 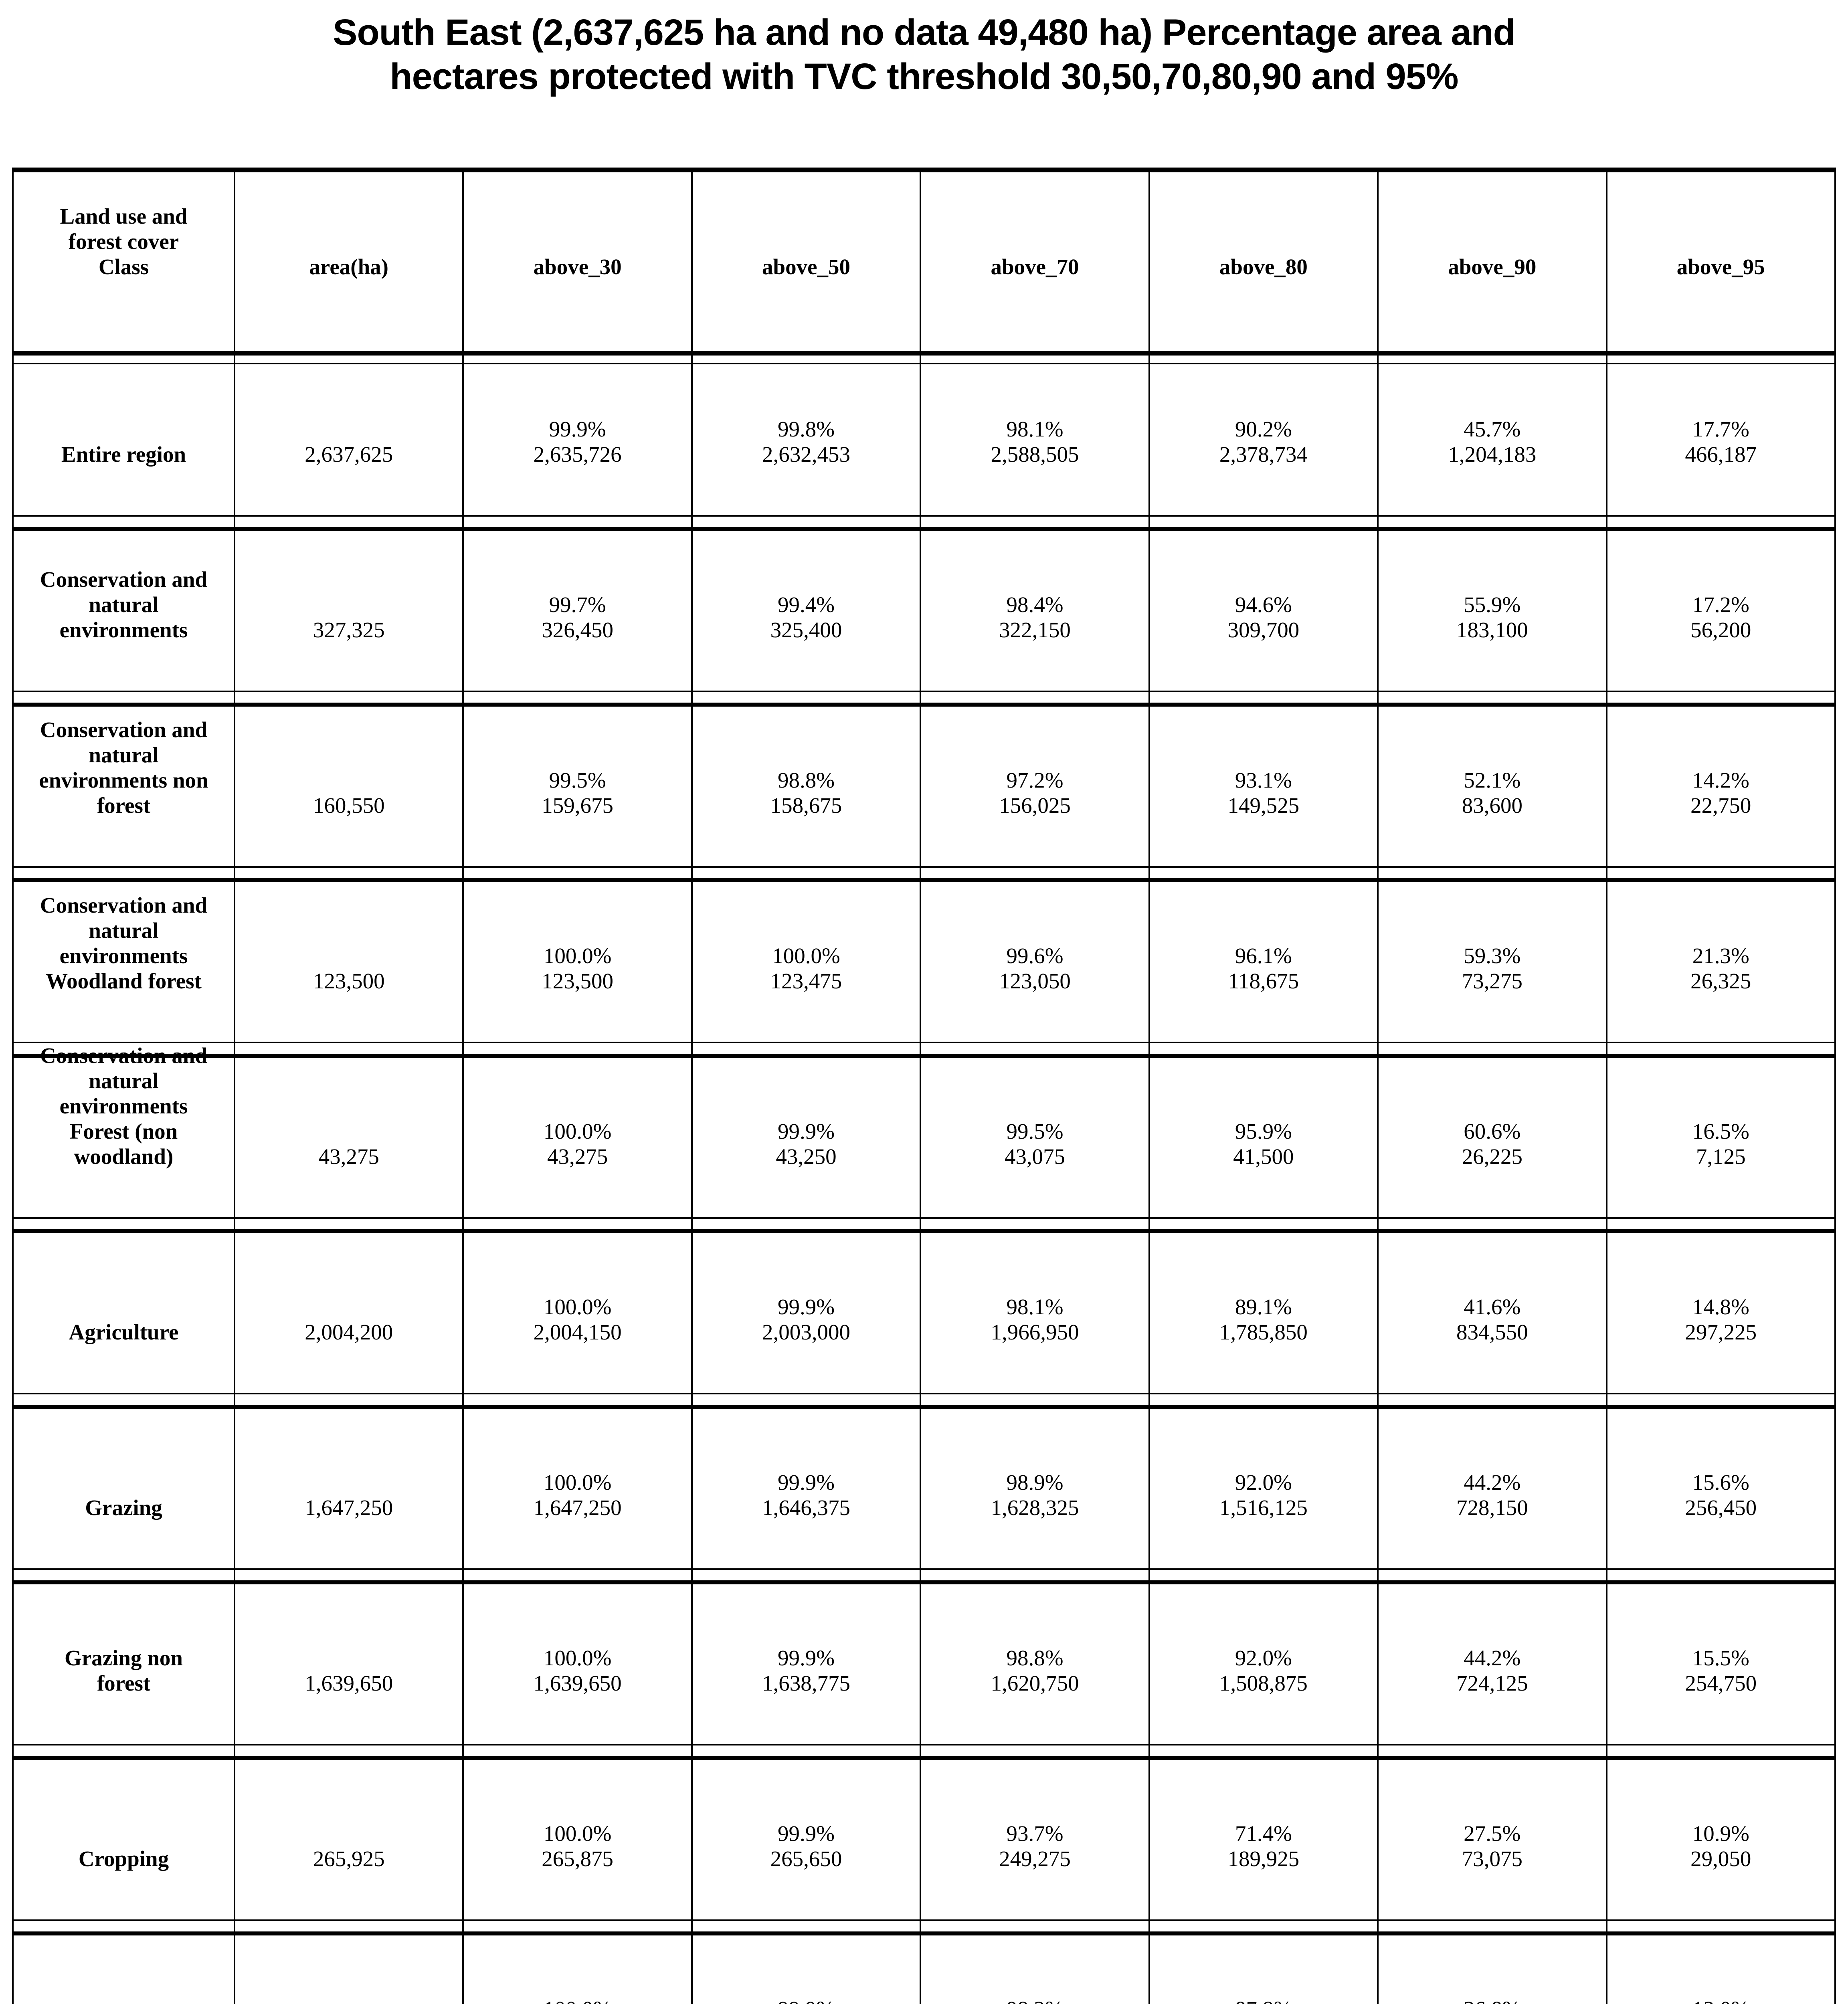 What do you see at coordinates (1492, 1858) in the screenshot?
I see `hectares-value: 73,075` at bounding box center [1492, 1858].